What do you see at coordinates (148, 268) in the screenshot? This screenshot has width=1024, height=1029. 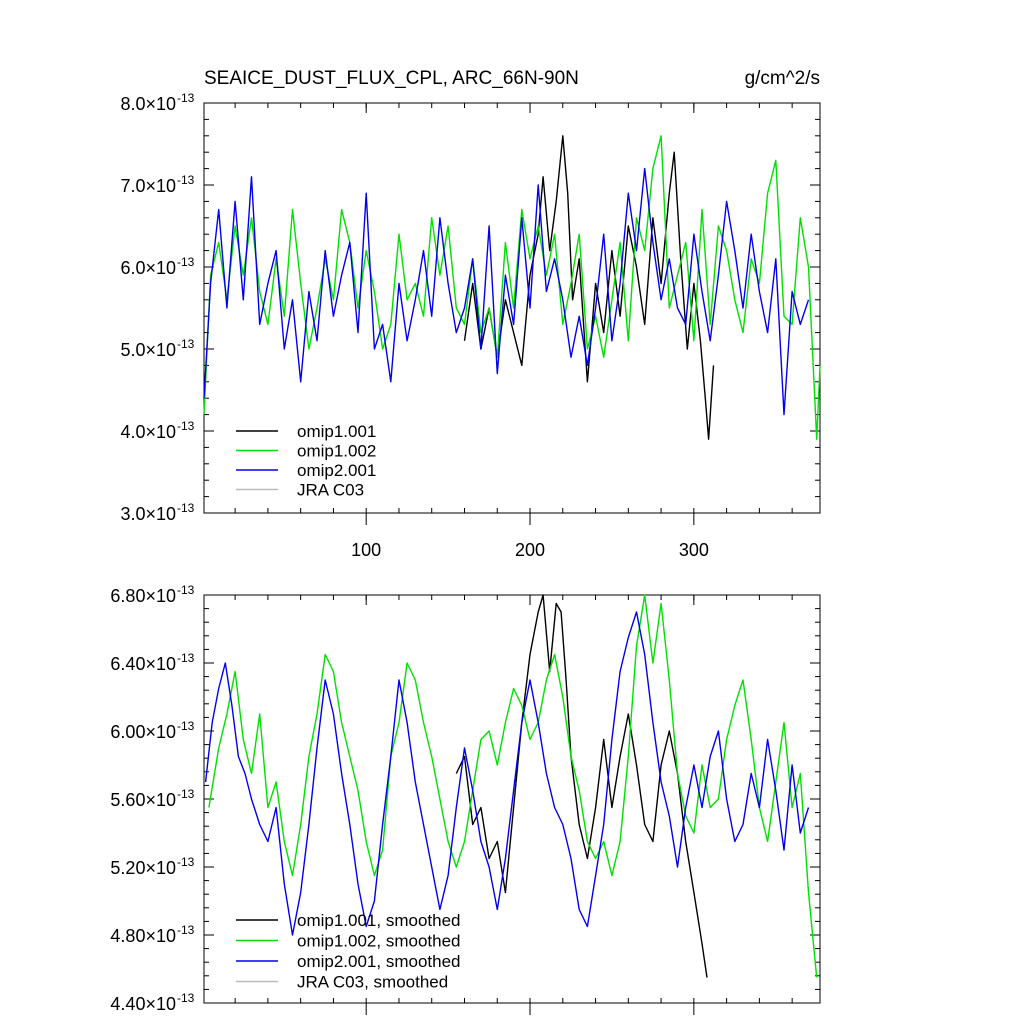 I see `y-tick-label: 6.0×10` at bounding box center [148, 268].